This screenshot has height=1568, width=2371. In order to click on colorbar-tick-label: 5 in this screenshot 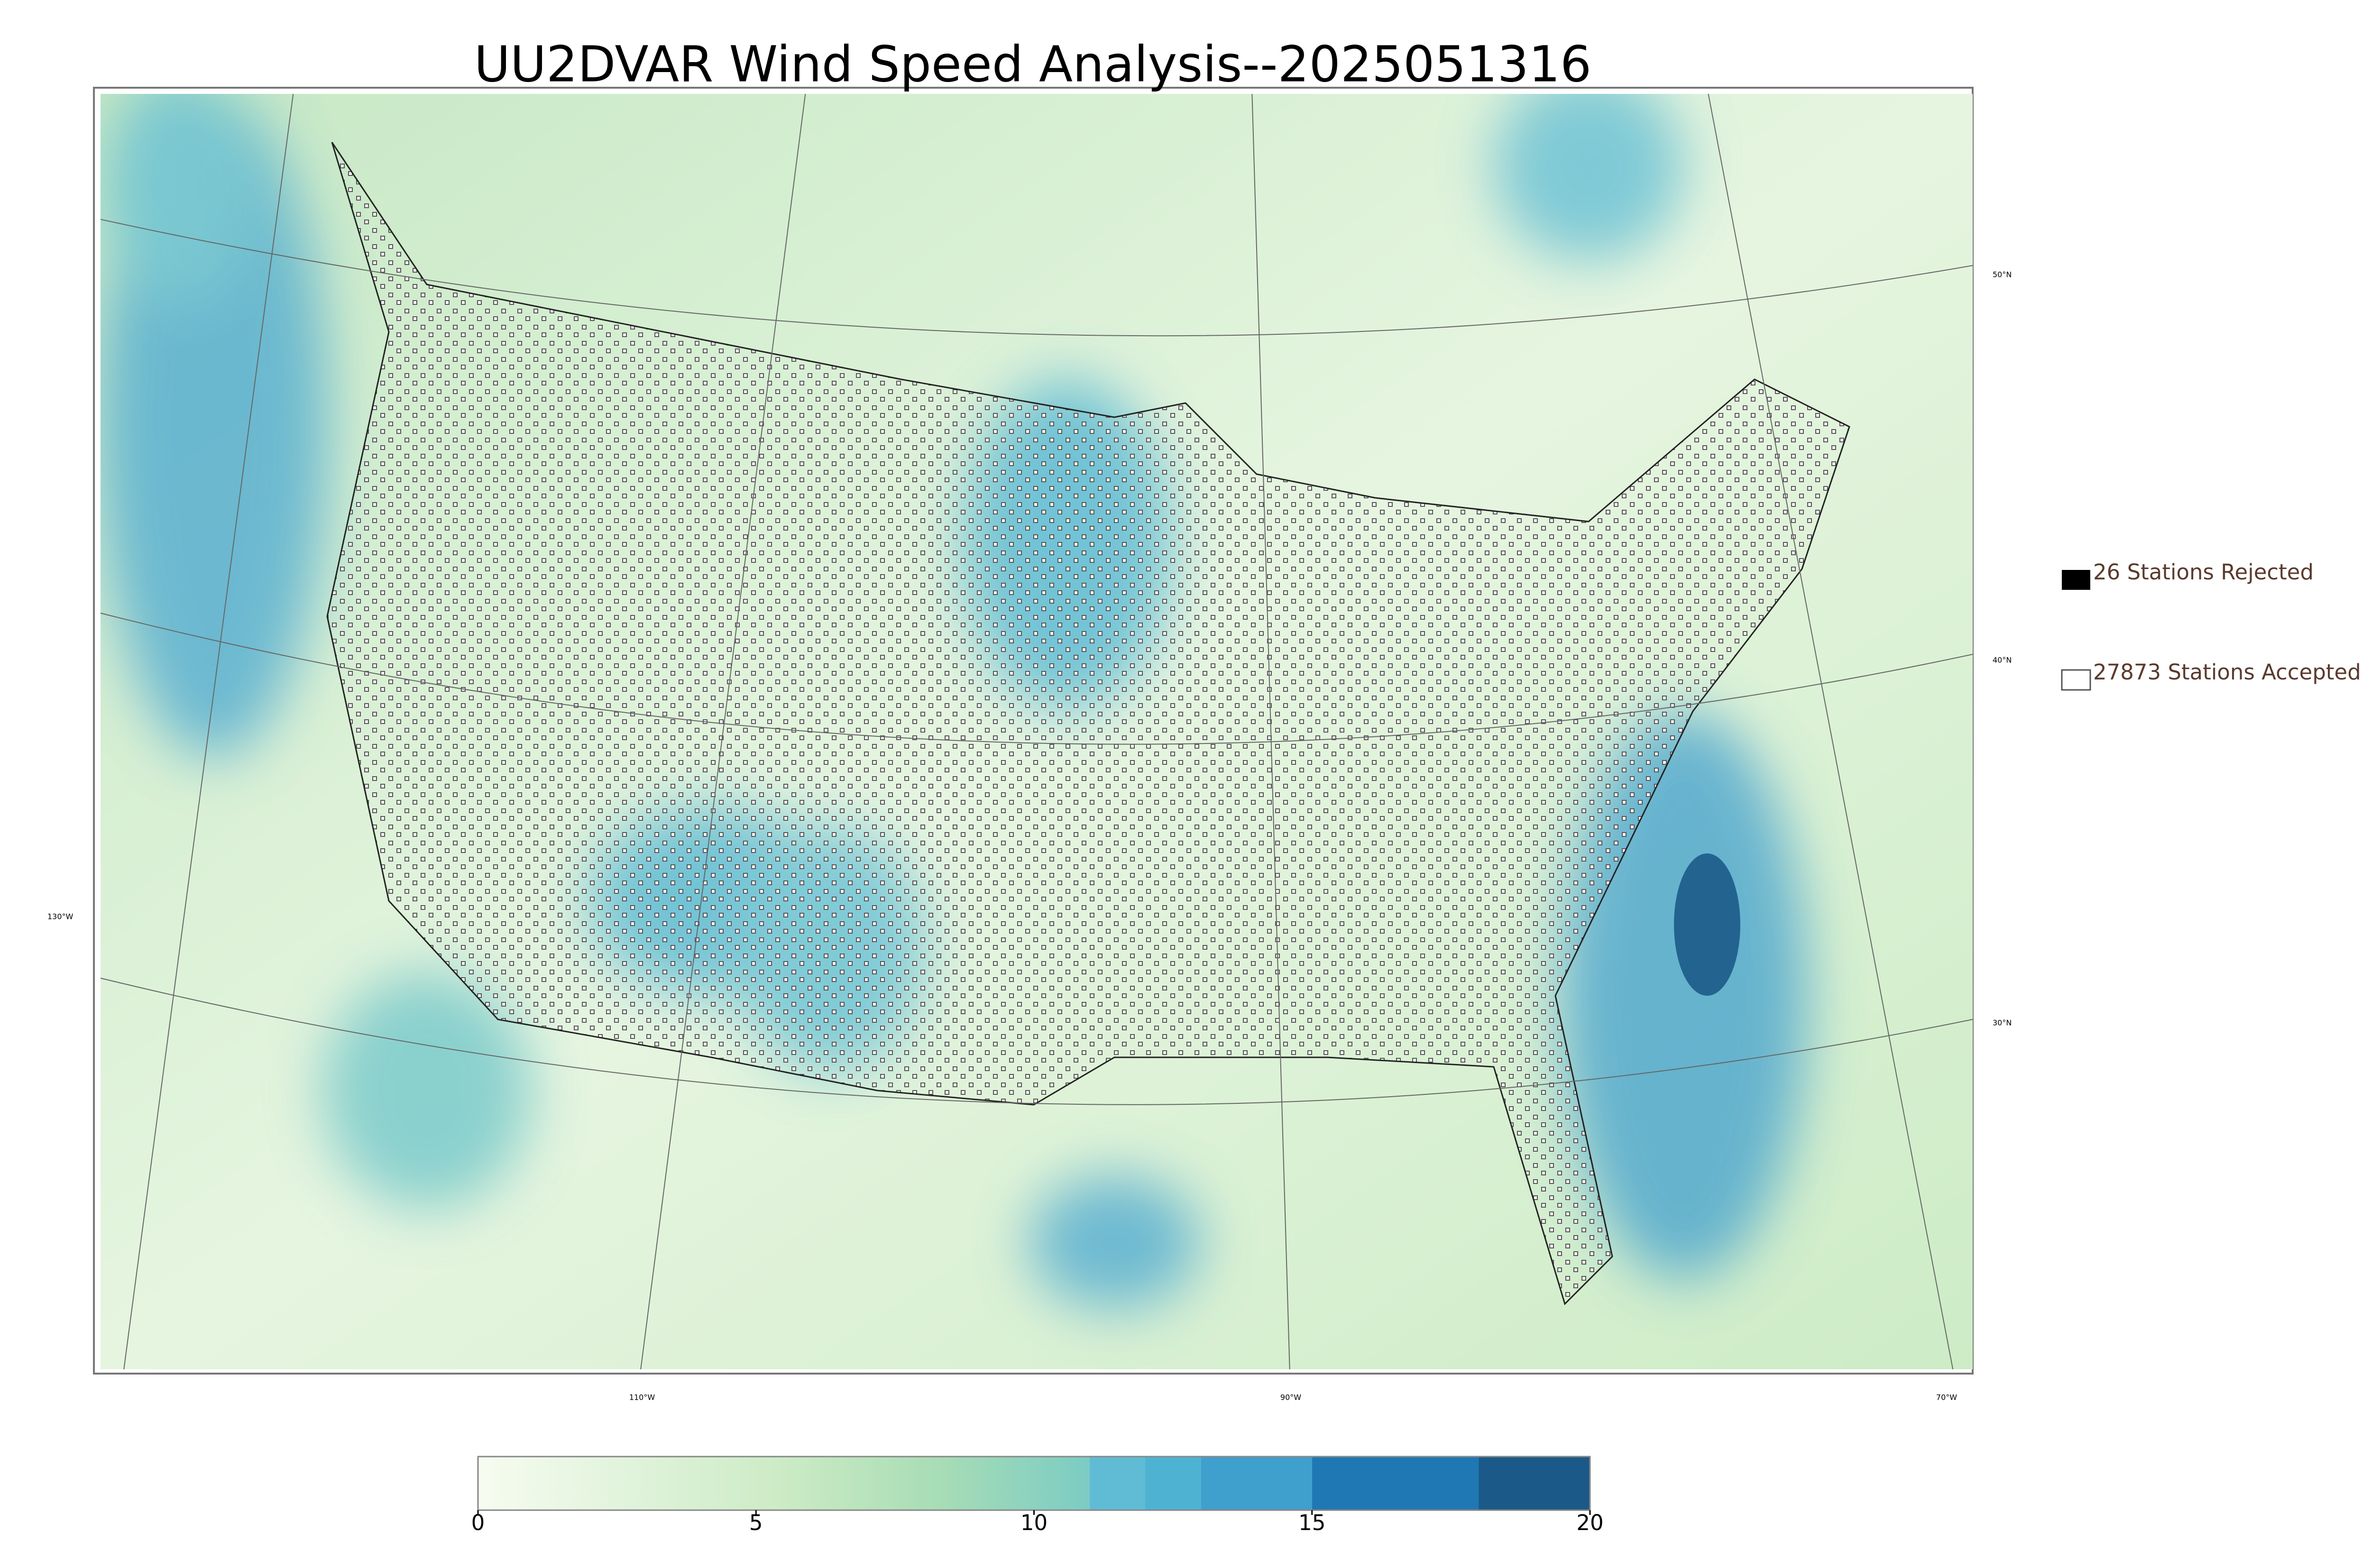, I will do `click(756, 1522)`.